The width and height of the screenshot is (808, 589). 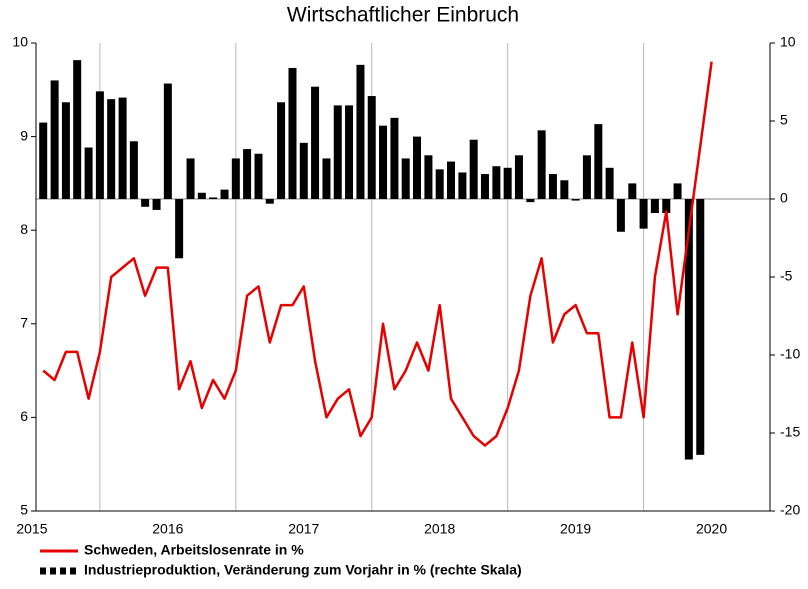 I want to click on y2-tick-label: -20, so click(x=790, y=510).